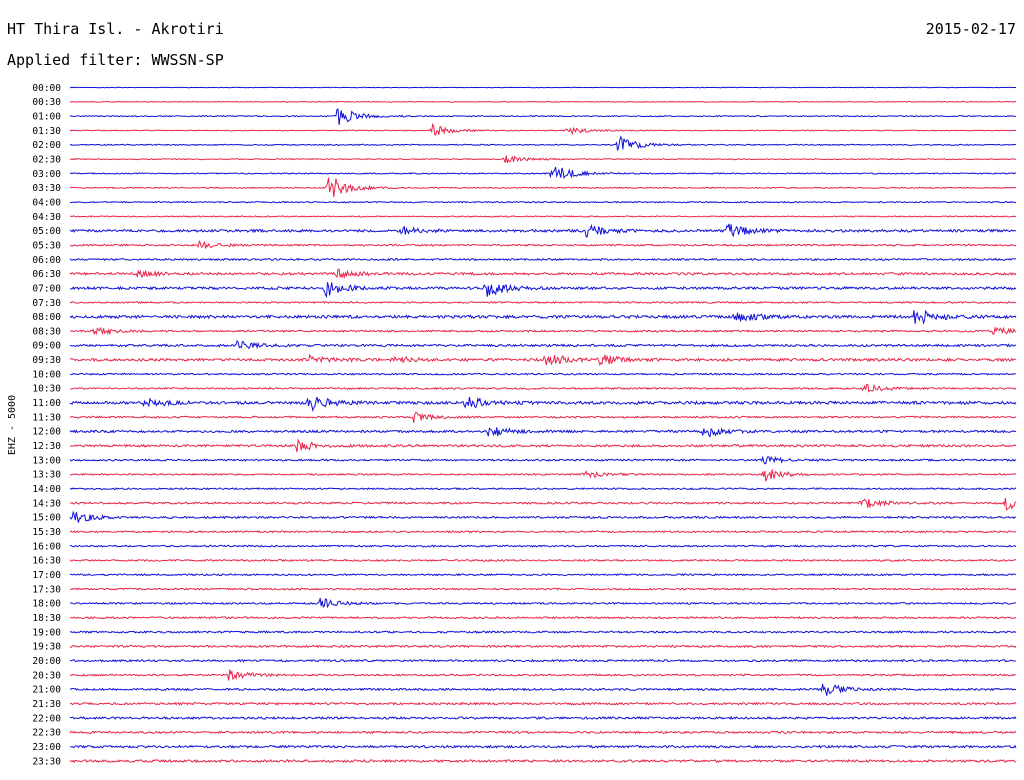 The height and width of the screenshot is (780, 1024). Describe the element at coordinates (46, 245) in the screenshot. I see `row-time-label: 05:30` at that location.